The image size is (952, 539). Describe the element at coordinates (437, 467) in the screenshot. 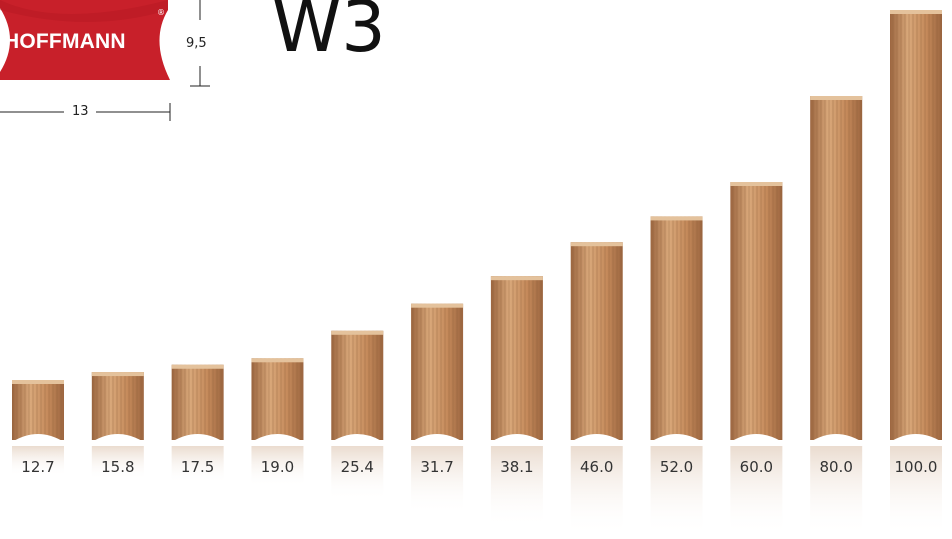

I see `dowel-length-label: 31.7` at that location.